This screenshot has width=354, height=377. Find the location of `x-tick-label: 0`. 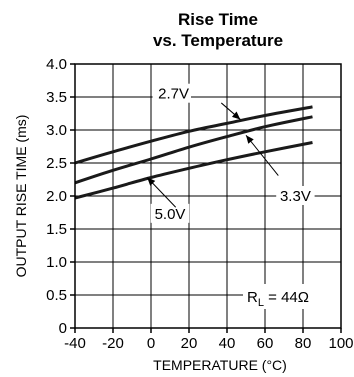

x-tick-label: 0 is located at coordinates (151, 343).